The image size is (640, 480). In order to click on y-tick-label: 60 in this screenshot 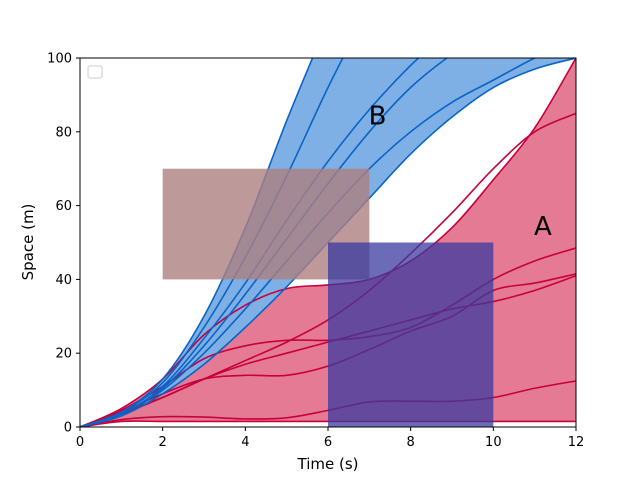, I will do `click(63, 206)`.